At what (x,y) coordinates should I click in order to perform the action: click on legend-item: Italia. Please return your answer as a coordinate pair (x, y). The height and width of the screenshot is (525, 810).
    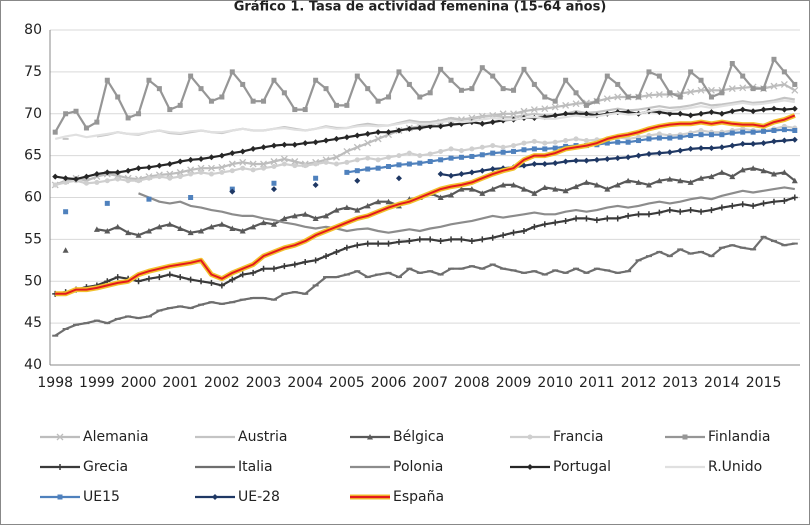
    Looking at the image, I should click on (234, 467).